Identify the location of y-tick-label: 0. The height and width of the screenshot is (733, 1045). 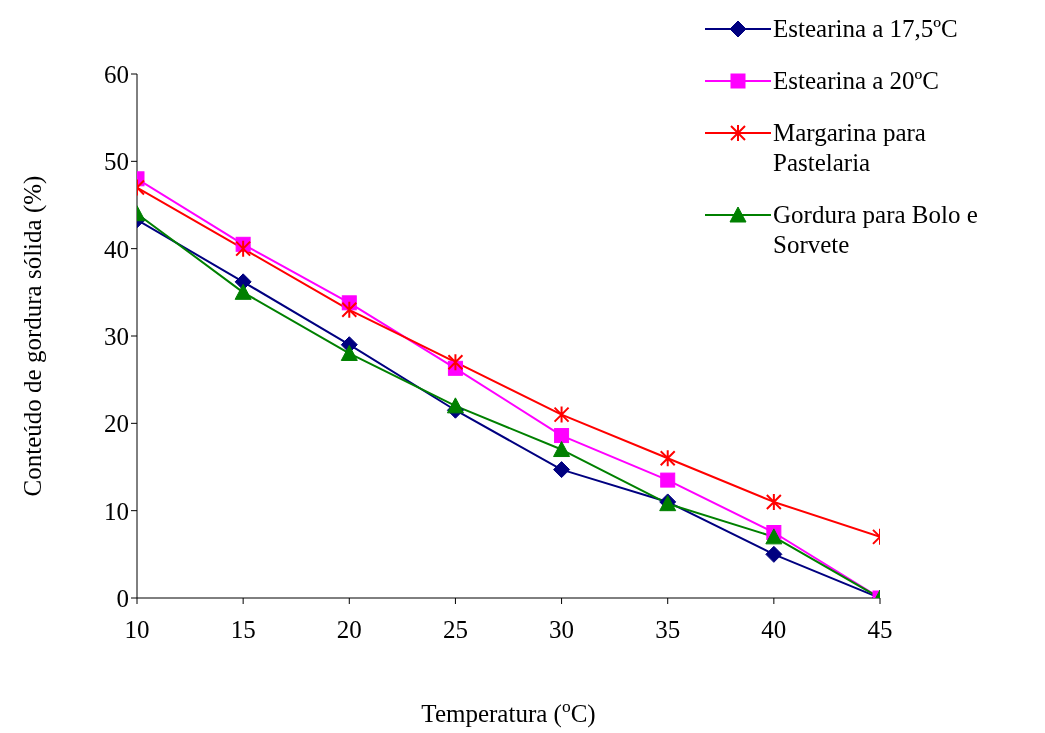
(122, 598).